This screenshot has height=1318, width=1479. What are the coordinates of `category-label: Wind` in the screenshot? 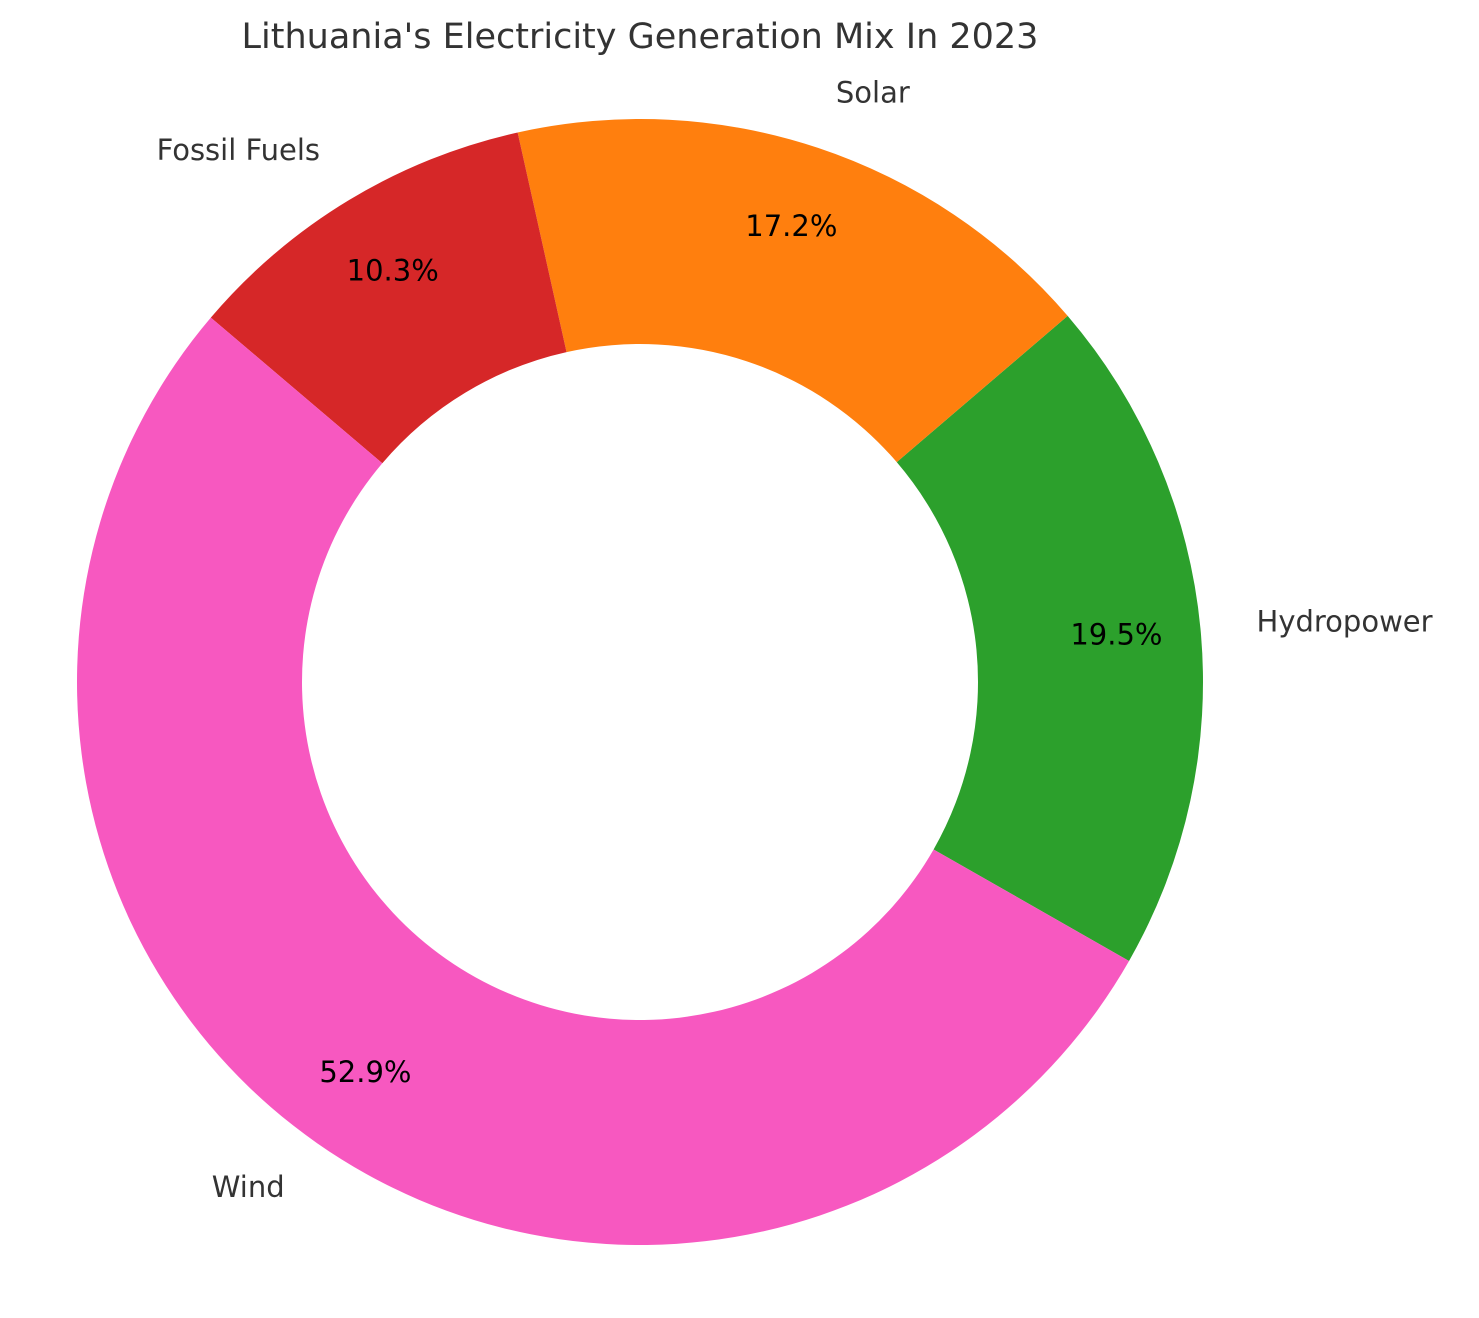 It's located at (248, 1187).